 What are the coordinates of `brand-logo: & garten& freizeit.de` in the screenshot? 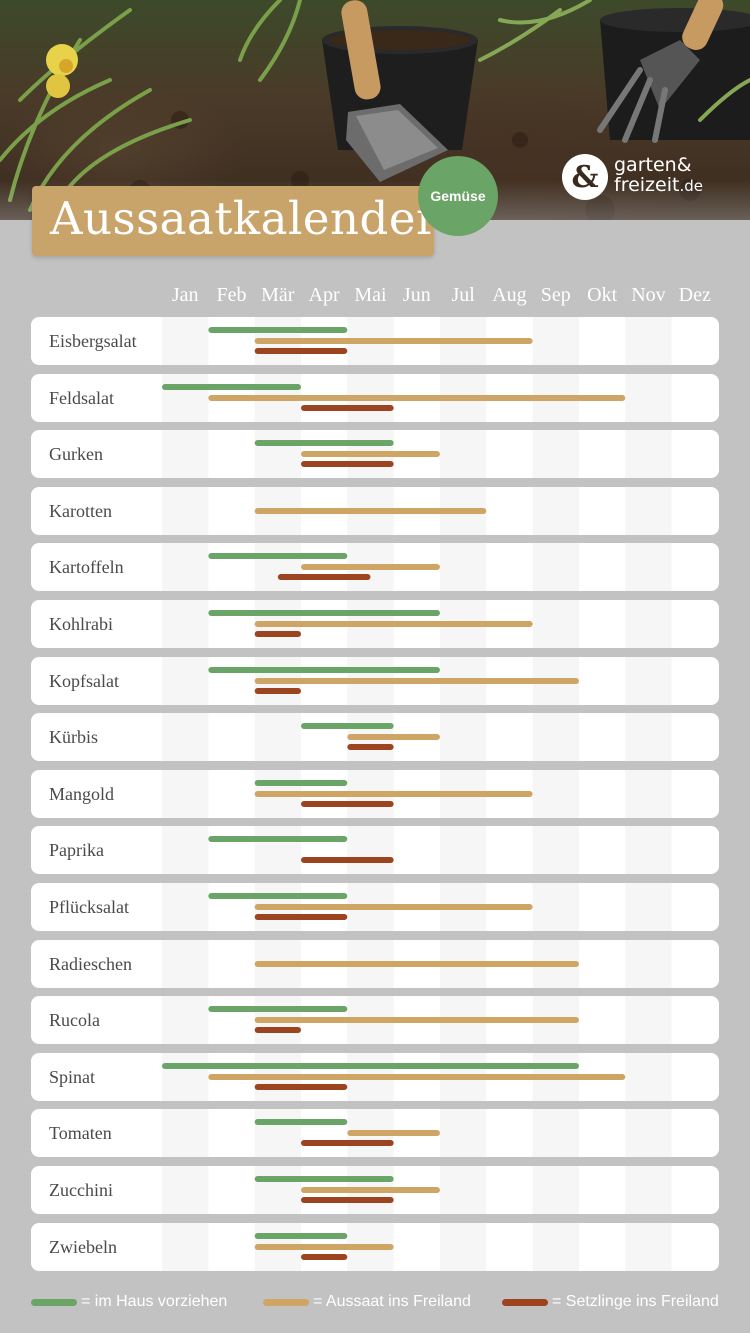 It's located at (647, 177).